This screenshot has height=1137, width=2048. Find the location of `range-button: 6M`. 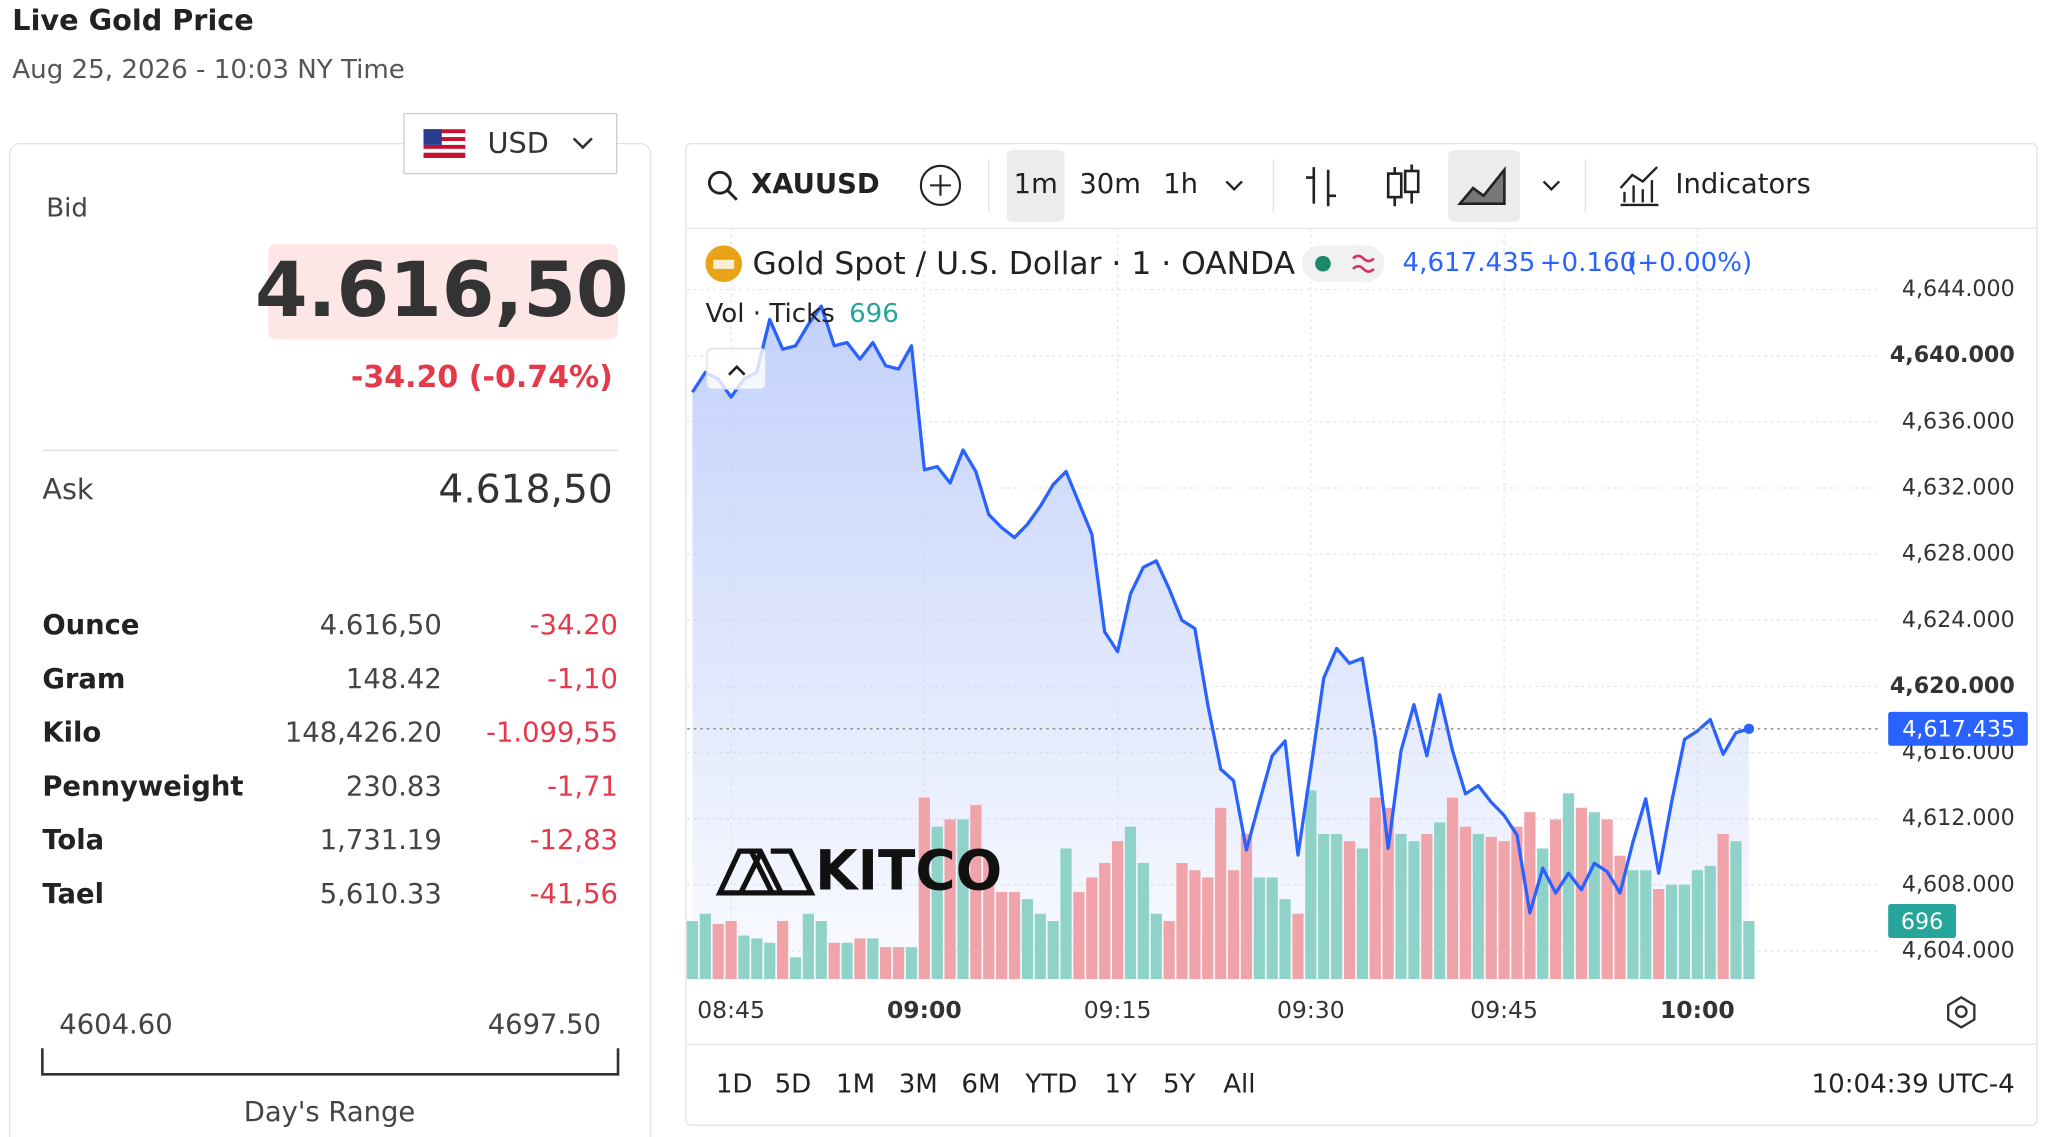

range-button: 6M is located at coordinates (980, 1084).